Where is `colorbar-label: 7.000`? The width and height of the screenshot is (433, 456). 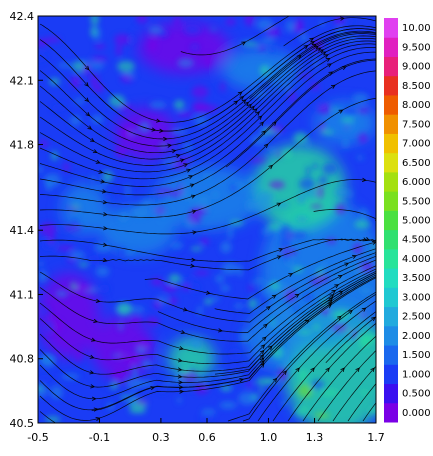
colorbar-label: 7.000 is located at coordinates (416, 144).